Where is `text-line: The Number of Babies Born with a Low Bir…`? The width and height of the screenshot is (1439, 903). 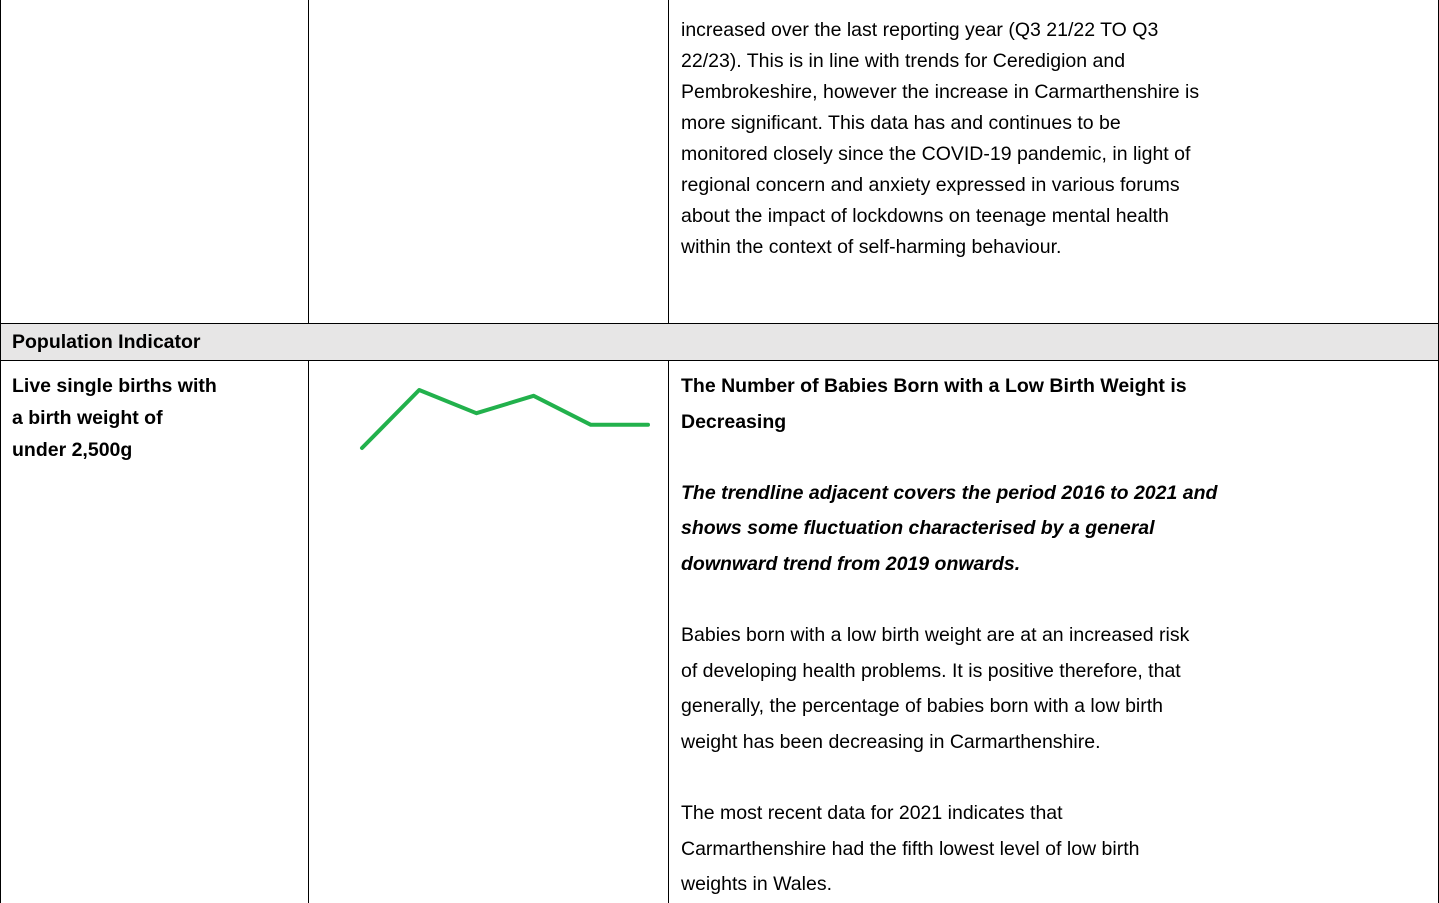
text-line: The Number of Babies Born with a Low Bir… is located at coordinates (934, 386).